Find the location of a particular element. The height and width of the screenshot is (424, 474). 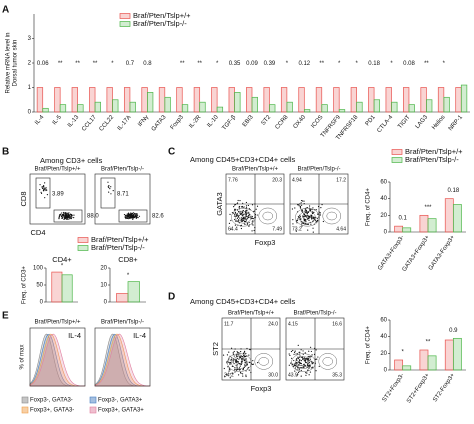

x-tick-label: GATA3-Foxp3+ is located at coordinates (442, 252).